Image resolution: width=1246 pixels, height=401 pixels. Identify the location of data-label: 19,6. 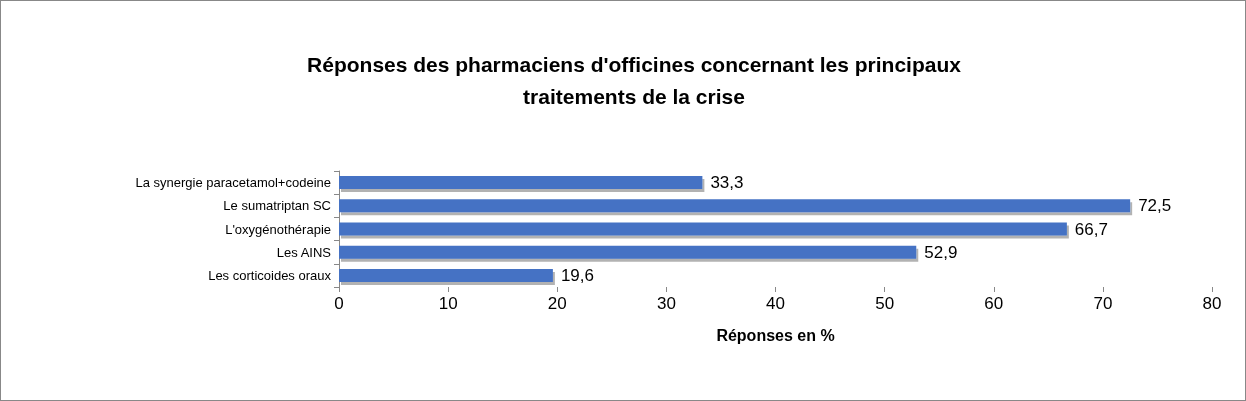
(577, 275).